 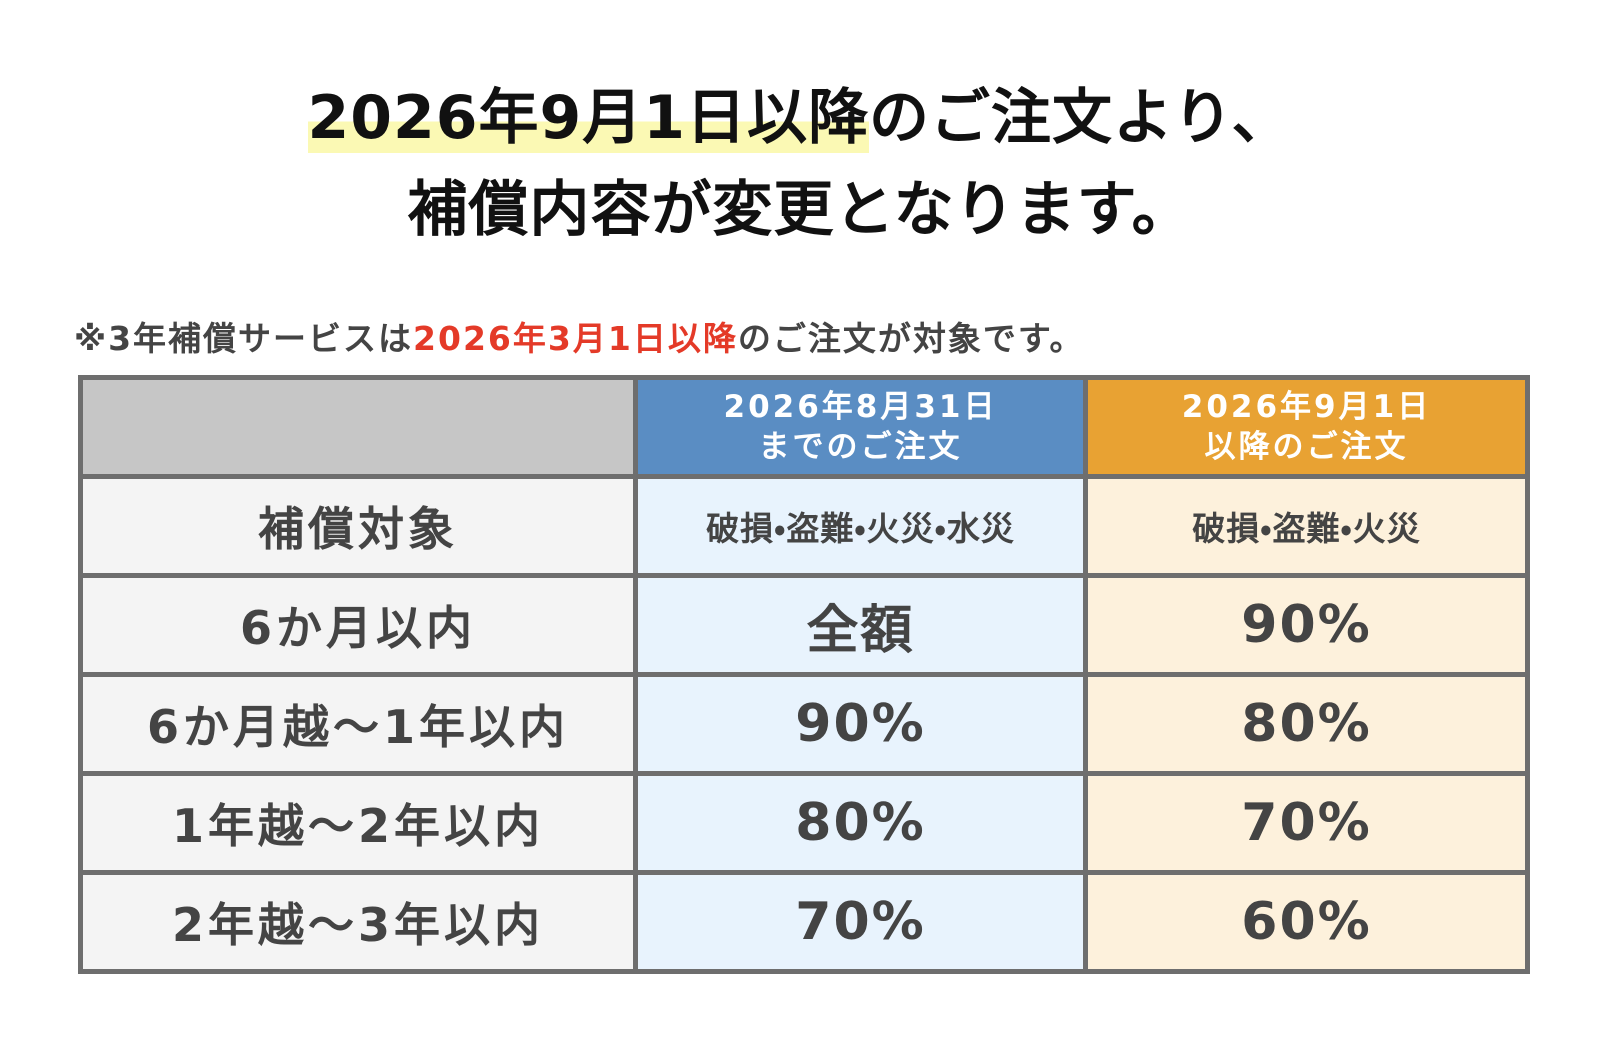 What do you see at coordinates (1306, 526) in the screenshot?
I see `table-cell: 破損・盗難・火災` at bounding box center [1306, 526].